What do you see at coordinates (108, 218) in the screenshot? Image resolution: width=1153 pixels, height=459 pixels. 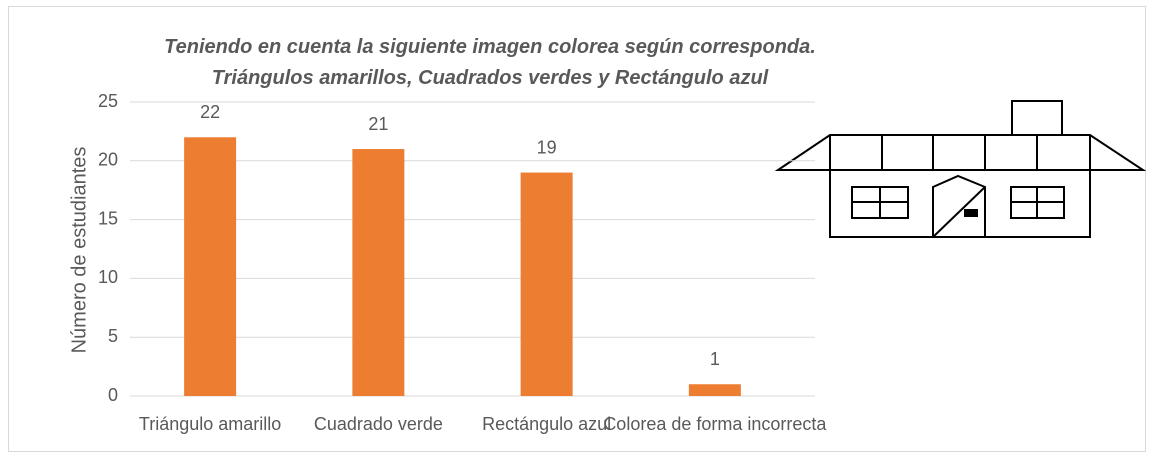 I see `y-tick-label: 15` at bounding box center [108, 218].